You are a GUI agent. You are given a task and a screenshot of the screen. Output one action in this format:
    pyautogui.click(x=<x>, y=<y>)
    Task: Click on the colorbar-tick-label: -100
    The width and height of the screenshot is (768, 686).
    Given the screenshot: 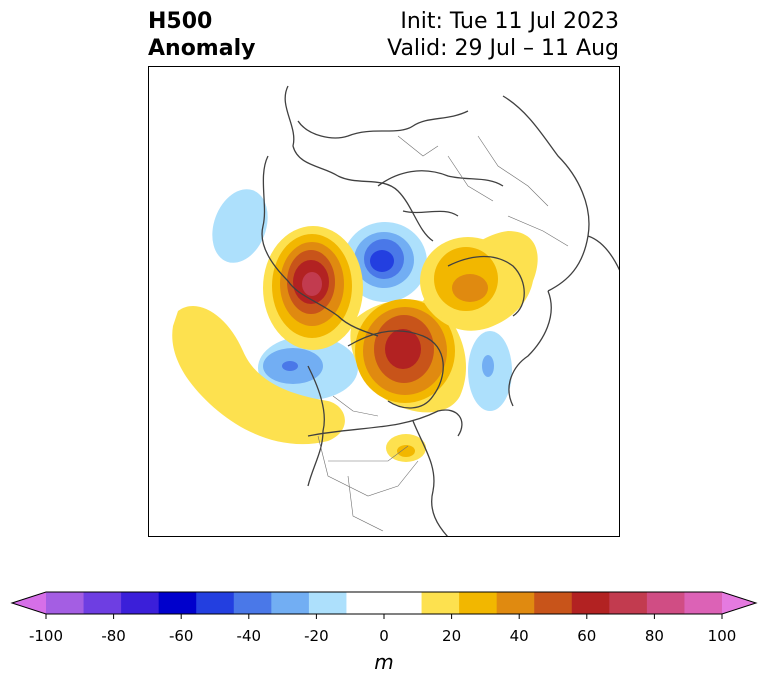 What is the action you would take?
    pyautogui.click(x=46, y=636)
    